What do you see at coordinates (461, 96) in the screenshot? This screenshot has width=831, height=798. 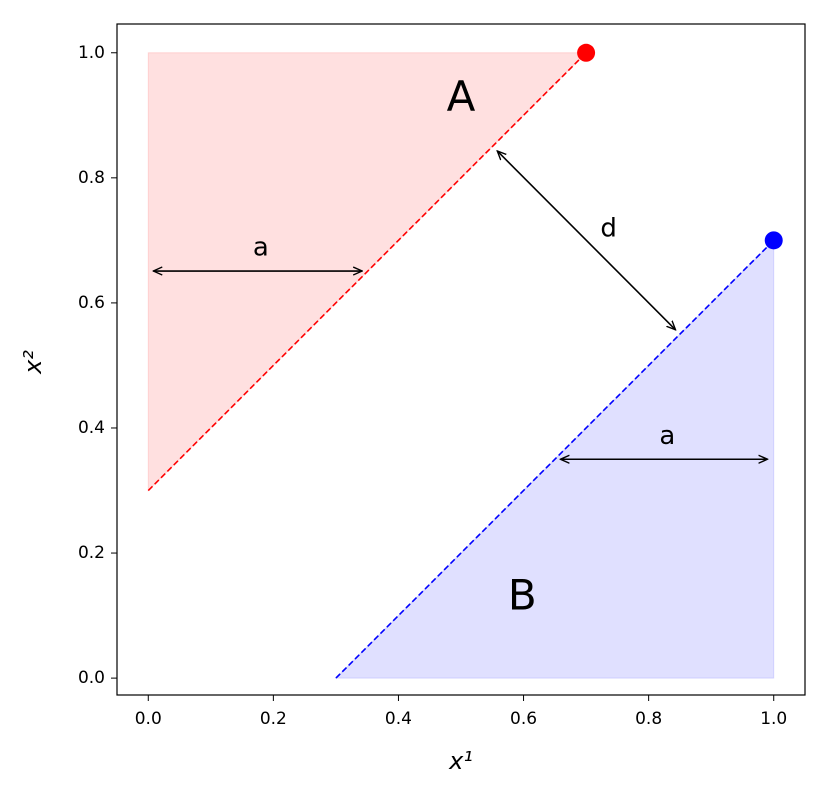 I see `region-label: A` at bounding box center [461, 96].